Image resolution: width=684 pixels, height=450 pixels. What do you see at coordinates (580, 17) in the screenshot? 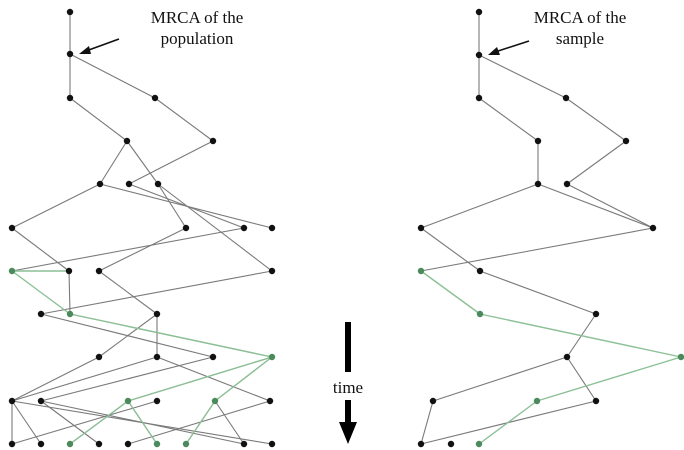
I see `sample-mrca-label-line1: MRCA of the` at bounding box center [580, 17].